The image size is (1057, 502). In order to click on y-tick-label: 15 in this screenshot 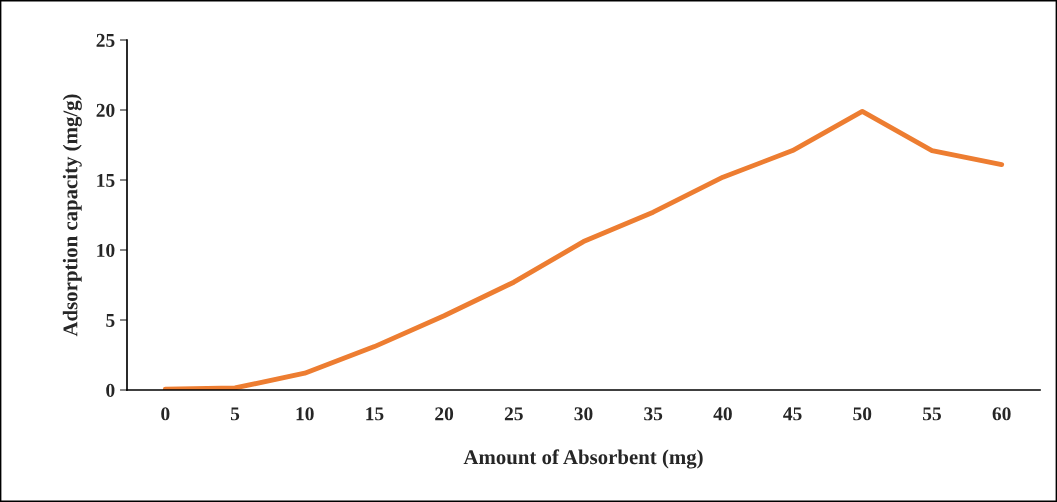, I will do `click(106, 180)`.